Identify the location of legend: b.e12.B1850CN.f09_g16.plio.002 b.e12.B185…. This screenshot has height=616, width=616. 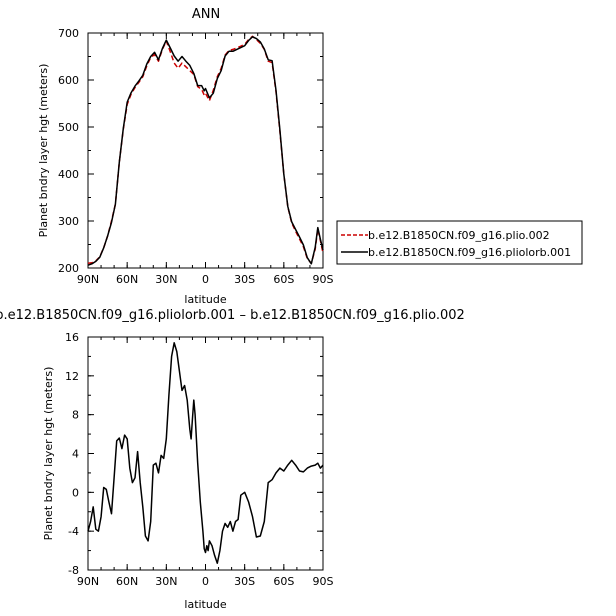
(459, 242).